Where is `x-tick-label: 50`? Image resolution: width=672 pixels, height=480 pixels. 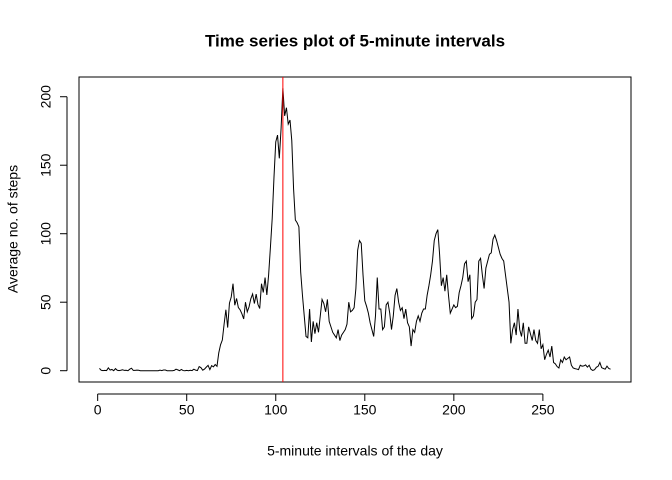 x-tick-label: 50 is located at coordinates (187, 410).